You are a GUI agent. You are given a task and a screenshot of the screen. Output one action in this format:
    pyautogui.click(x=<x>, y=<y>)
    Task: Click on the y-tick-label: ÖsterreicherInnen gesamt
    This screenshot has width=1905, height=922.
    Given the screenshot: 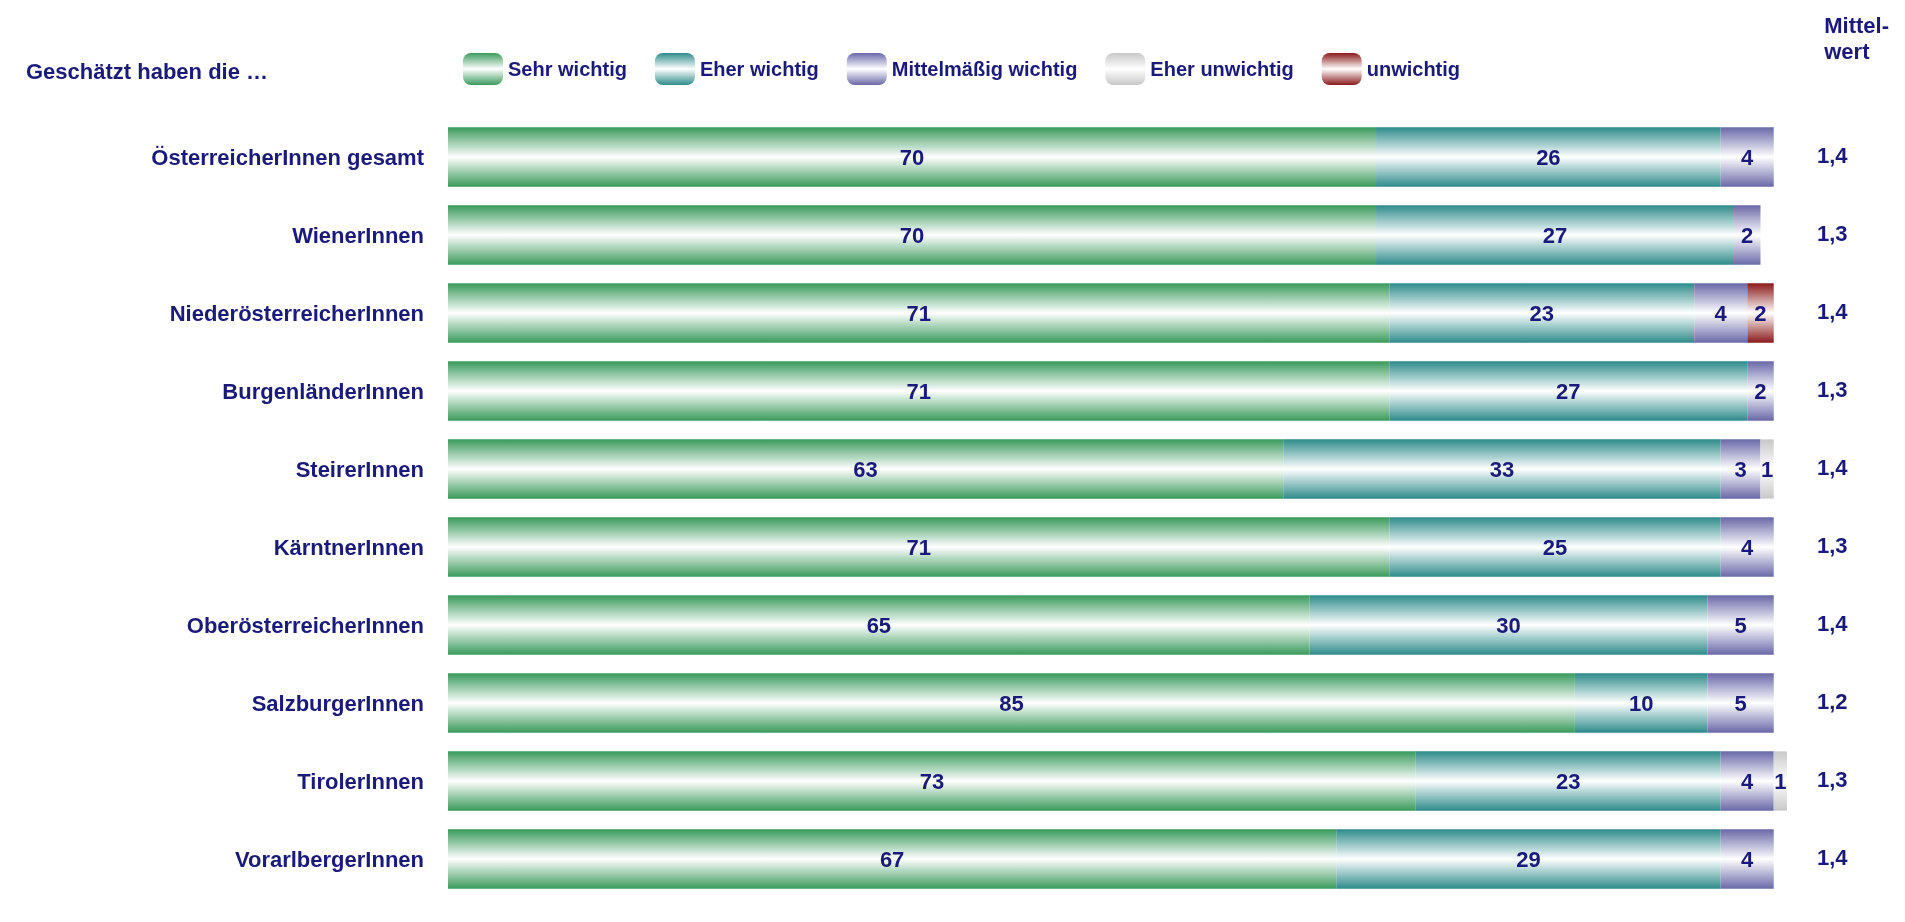 What is the action you would take?
    pyautogui.click(x=288, y=157)
    